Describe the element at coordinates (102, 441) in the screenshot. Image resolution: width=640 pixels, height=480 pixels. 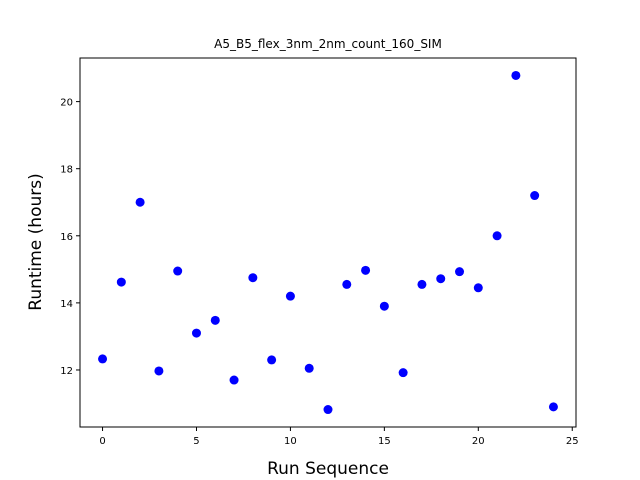
I see `x-tick-label: 0` at that location.